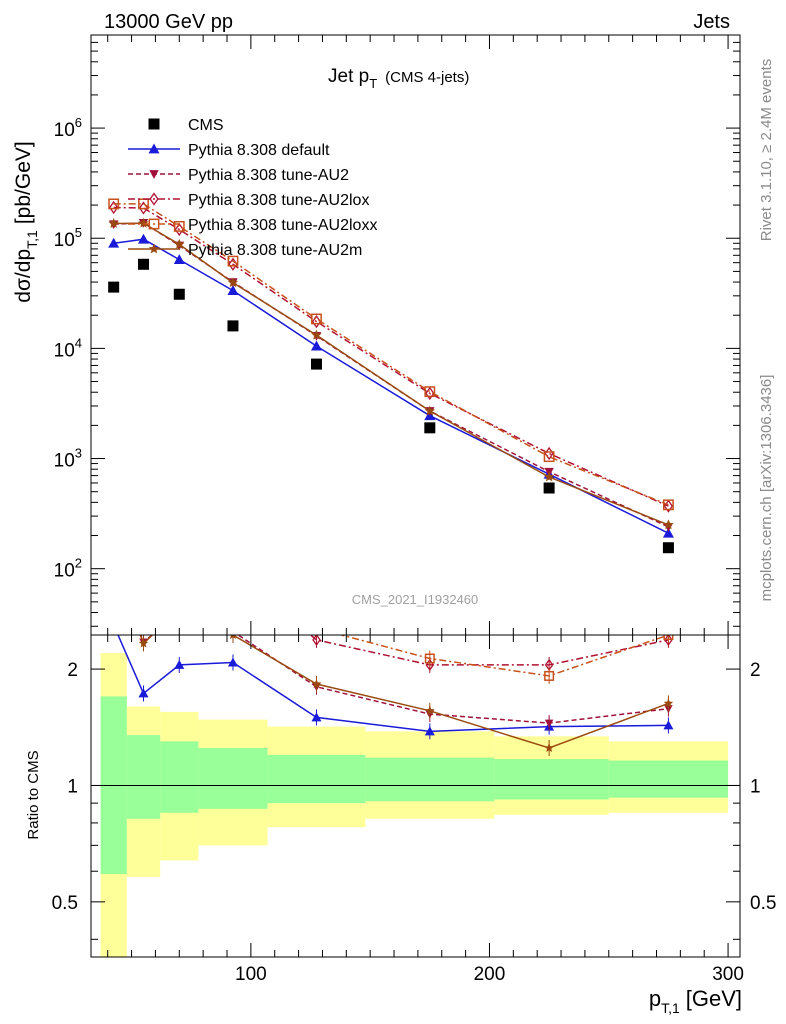 This screenshot has height=1024, width=786. What do you see at coordinates (766, 488) in the screenshot?
I see `mcplots-label: mcplots.cern.ch [arXiv:1306.3436]` at bounding box center [766, 488].